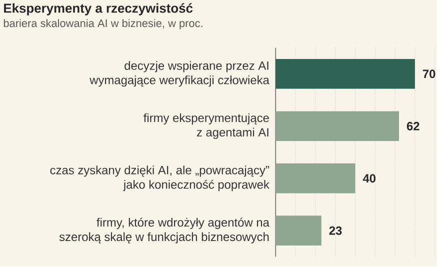  Describe the element at coordinates (164, 231) in the screenshot. I see `y-tick-label: firmy, które wdrożyły agentów na szeroką skalę w funkcjach biznesowych` at that location.